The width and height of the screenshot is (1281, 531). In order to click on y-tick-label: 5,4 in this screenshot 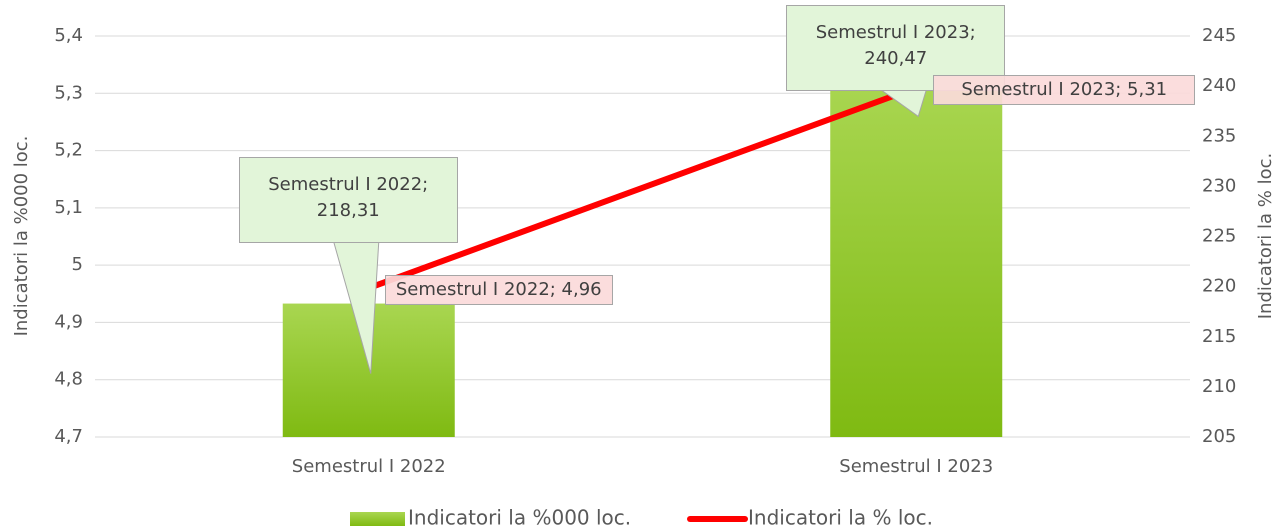, I will do `click(68, 35)`.